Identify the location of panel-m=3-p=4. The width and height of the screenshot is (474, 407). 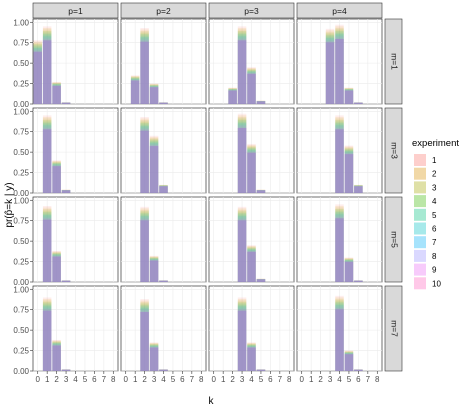
(339, 150).